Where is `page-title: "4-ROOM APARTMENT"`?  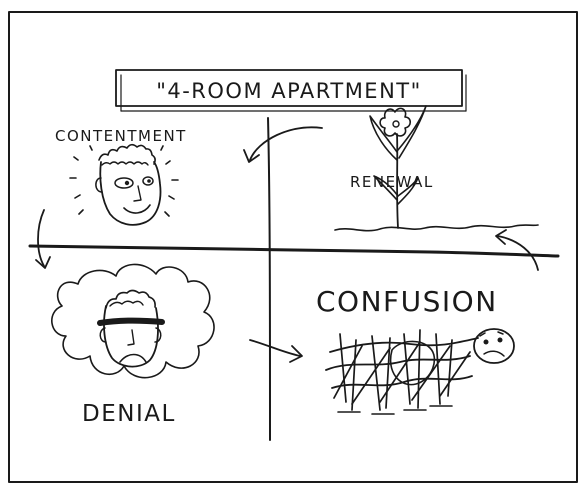 page-title: "4-ROOM APARTMENT" is located at coordinates (289, 91).